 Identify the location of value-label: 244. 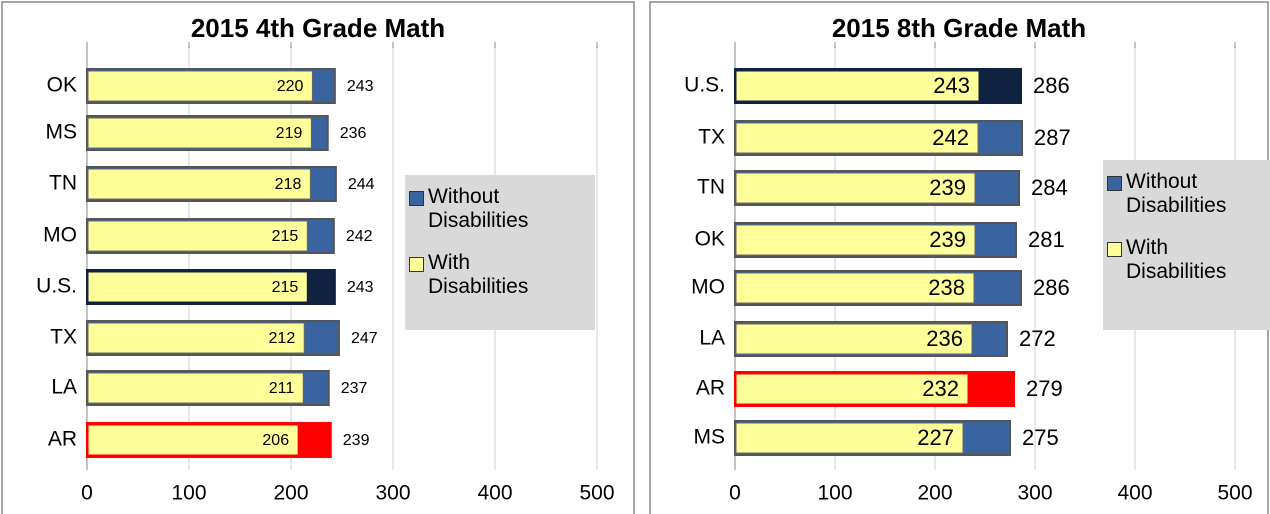
(361, 184).